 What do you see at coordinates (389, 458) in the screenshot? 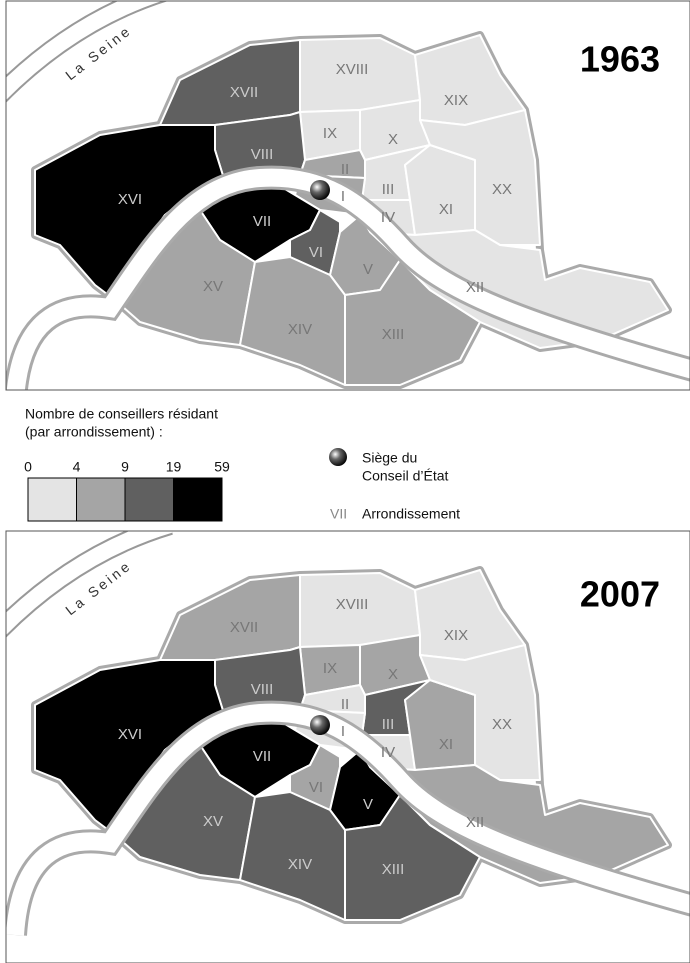
I see `seat-label: Siège du` at bounding box center [389, 458].